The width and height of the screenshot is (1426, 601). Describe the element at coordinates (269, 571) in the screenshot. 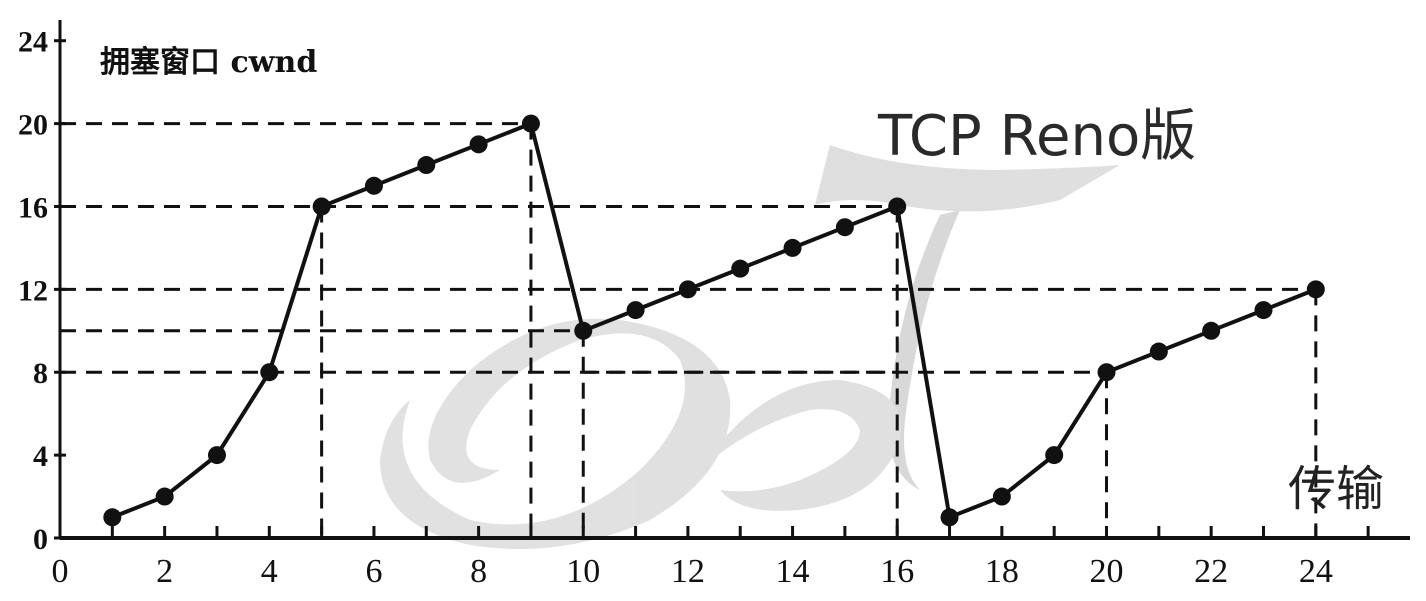

I see `x-tick-label: 4` at that location.